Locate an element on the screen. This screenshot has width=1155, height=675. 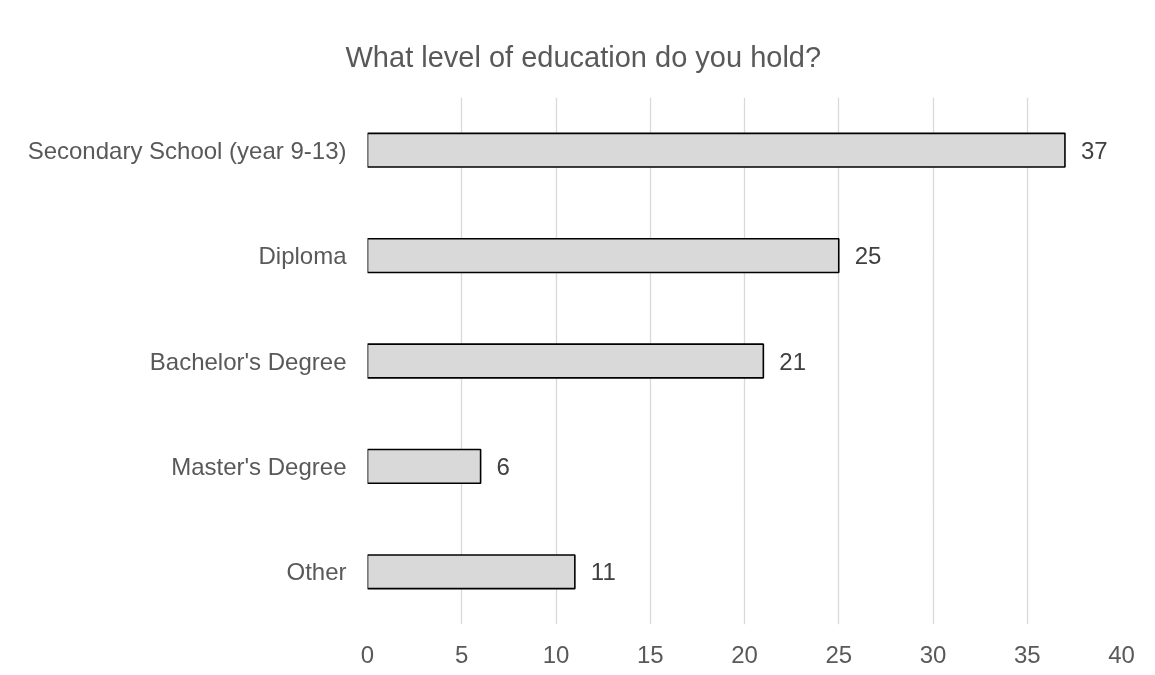
data-label: 6 is located at coordinates (503, 466).